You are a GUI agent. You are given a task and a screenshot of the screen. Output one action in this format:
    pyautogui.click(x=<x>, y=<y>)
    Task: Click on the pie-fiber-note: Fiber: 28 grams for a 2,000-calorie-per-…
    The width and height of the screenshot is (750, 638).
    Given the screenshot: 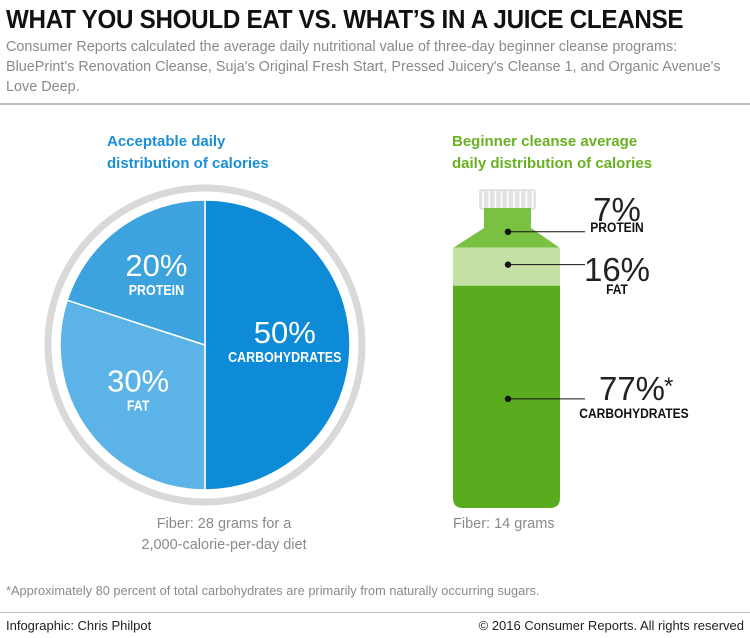 What is the action you would take?
    pyautogui.click(x=224, y=535)
    